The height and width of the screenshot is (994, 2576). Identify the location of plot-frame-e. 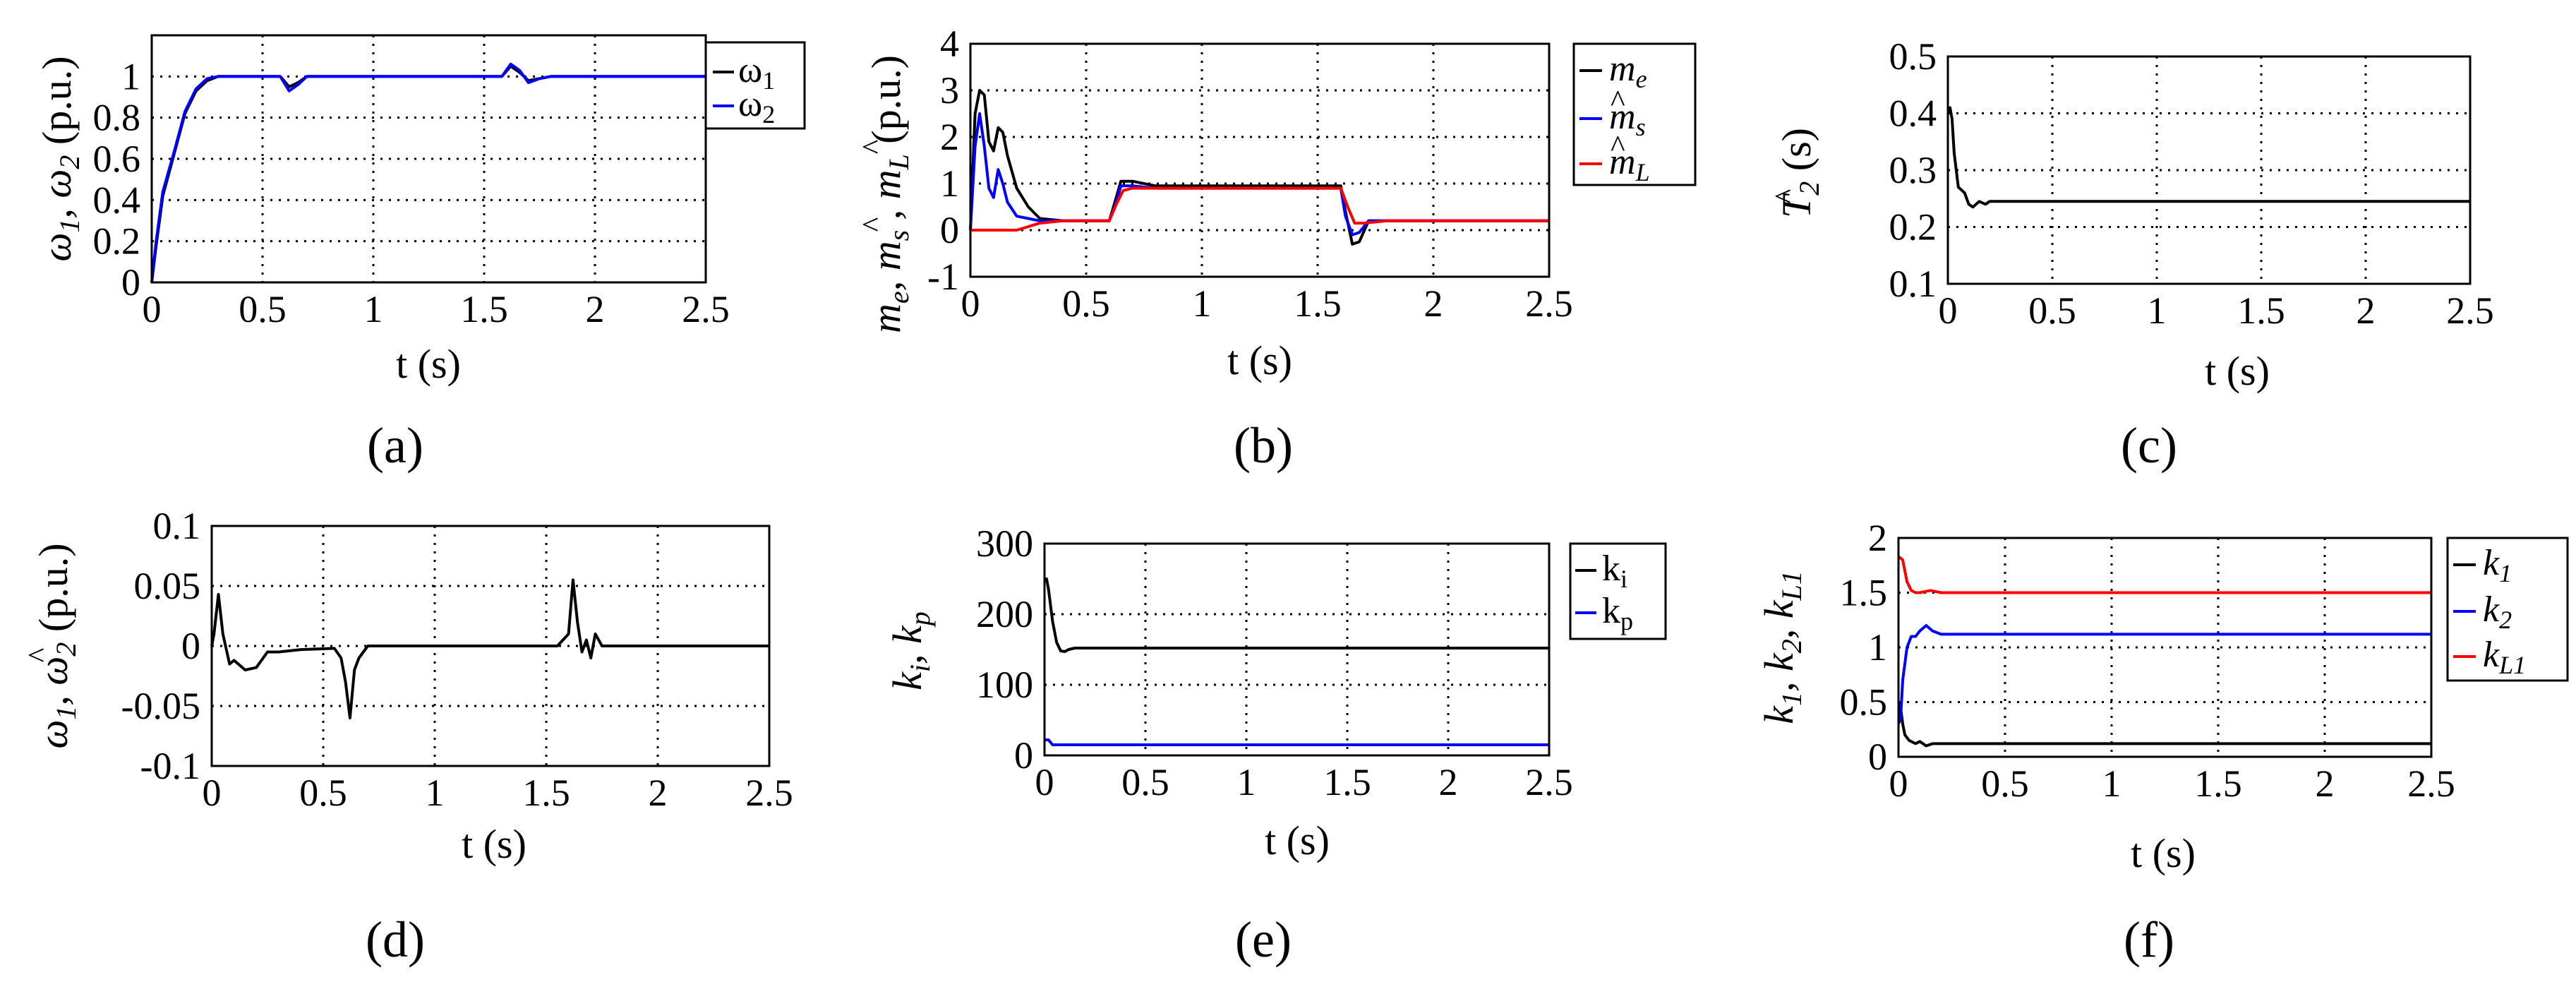
(1297, 649).